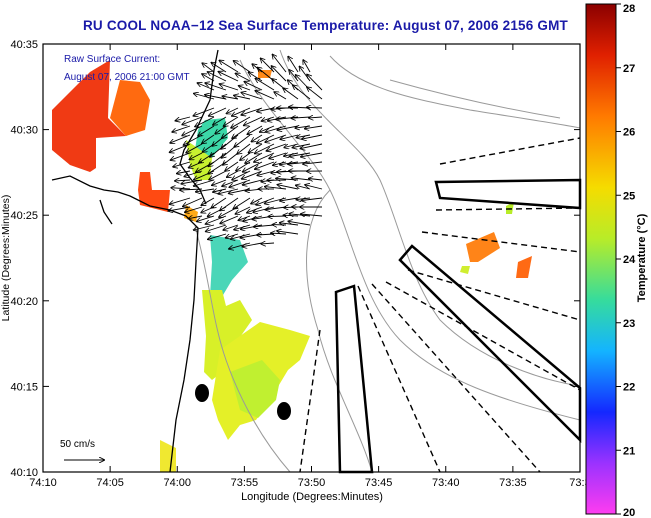  Describe the element at coordinates (127, 77) in the screenshot. I see `current-label-line2: August 07, 2006 21:00 GMT` at that location.